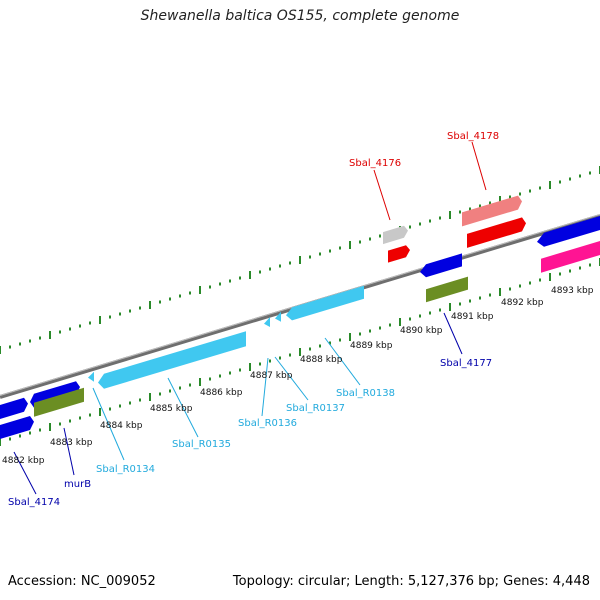  Describe the element at coordinates (472, 317) in the screenshot. I see `tick-label-4891: 4891 kbp` at that location.